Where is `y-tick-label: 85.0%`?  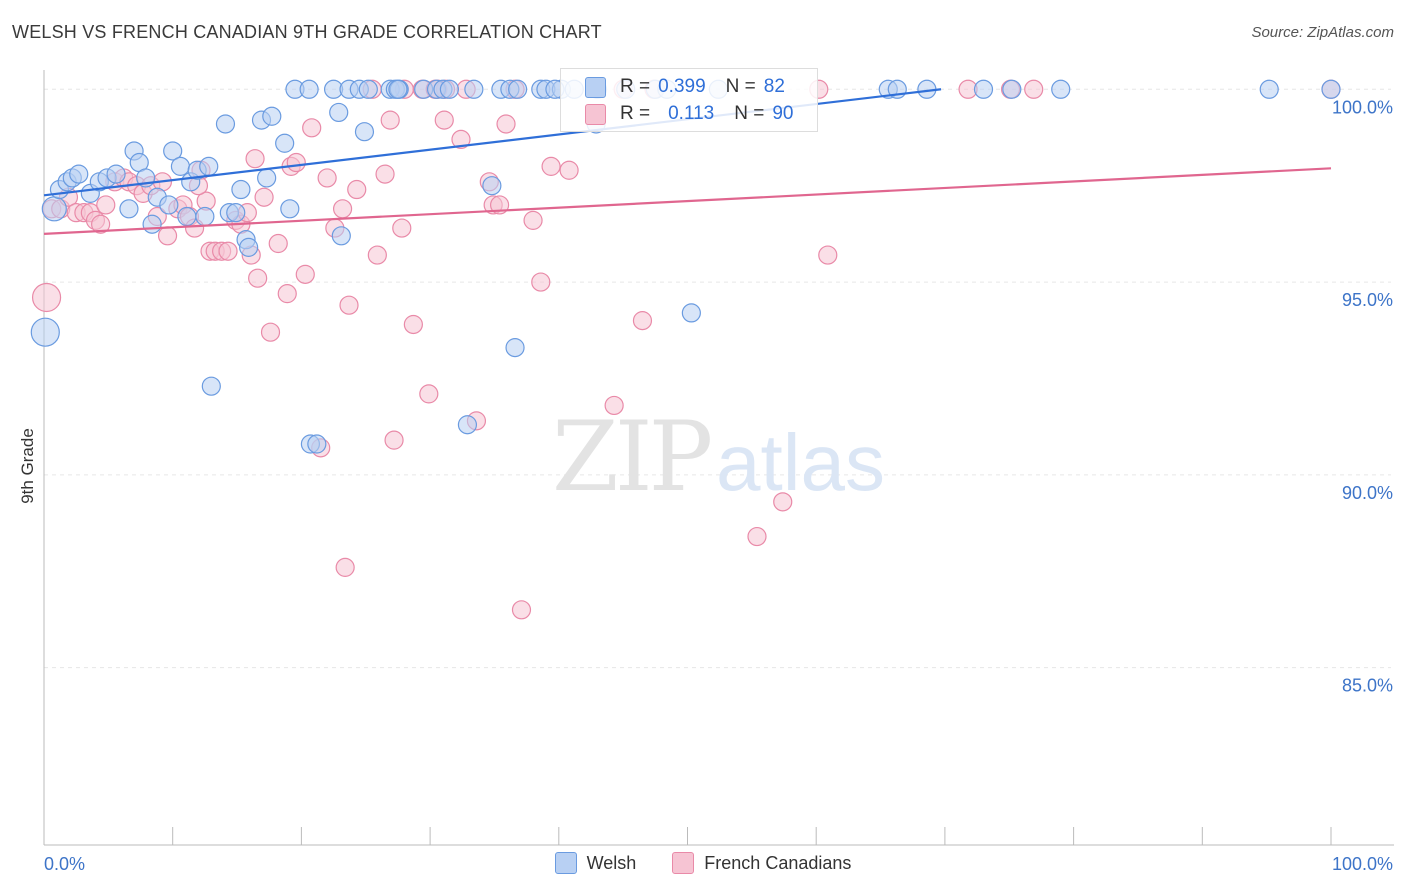
y-tick-label: 85.0% is located at coordinates (1367, 686).